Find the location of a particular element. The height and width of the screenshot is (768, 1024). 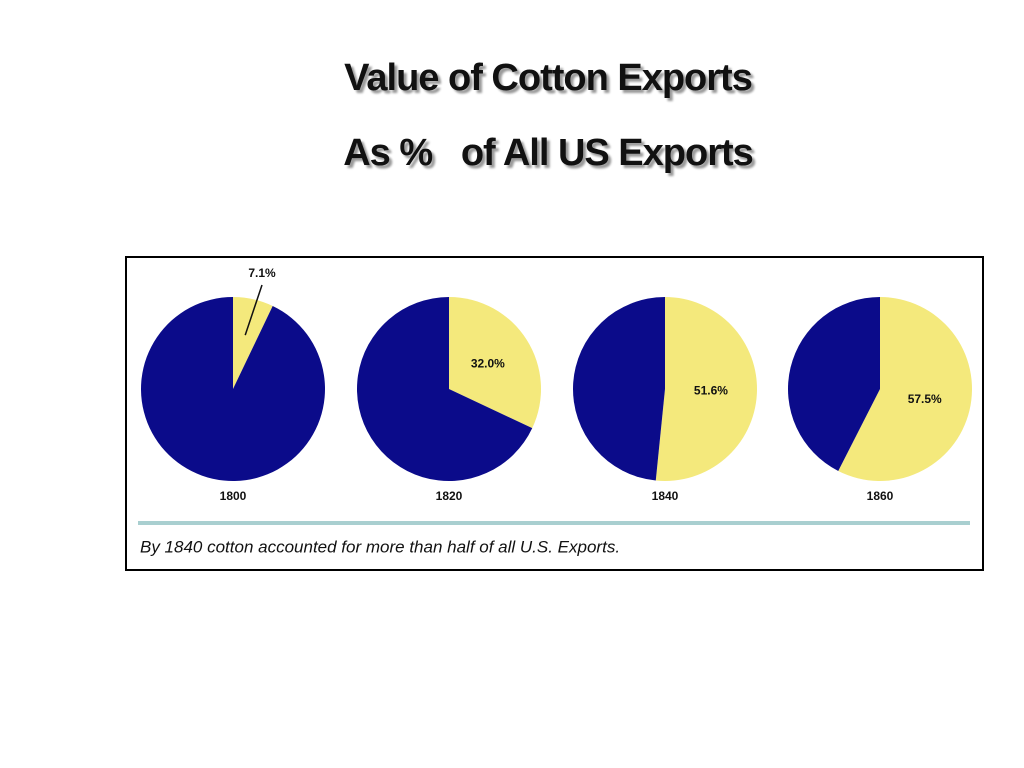

pie-year: 1860 is located at coordinates (880, 496).